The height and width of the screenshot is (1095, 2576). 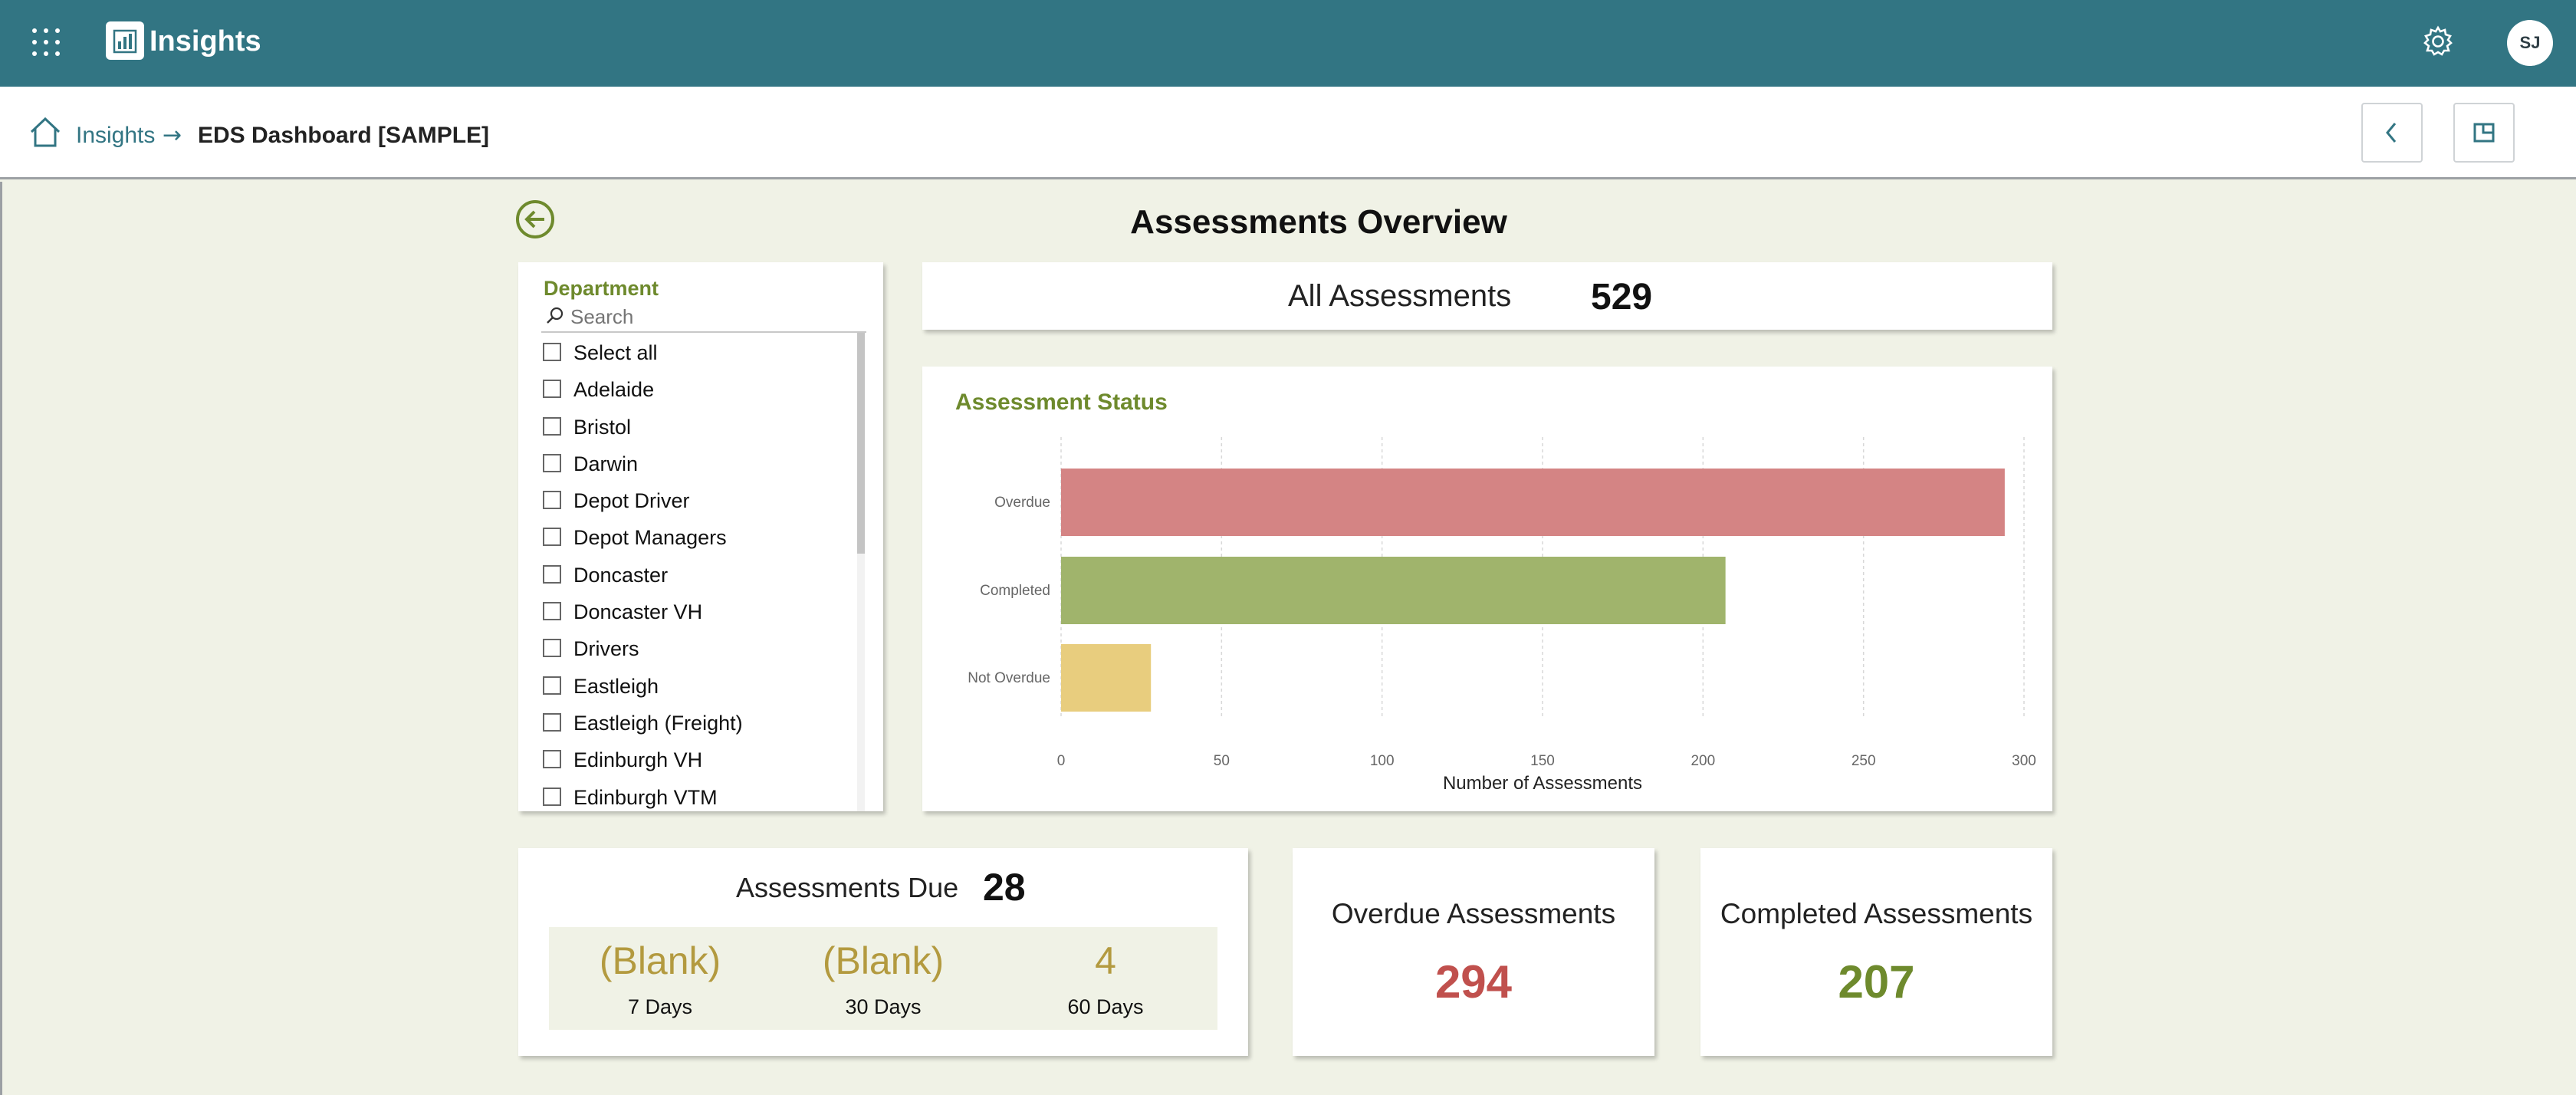 I want to click on slicer-item: Eastleigh (Freight), so click(x=702, y=723).